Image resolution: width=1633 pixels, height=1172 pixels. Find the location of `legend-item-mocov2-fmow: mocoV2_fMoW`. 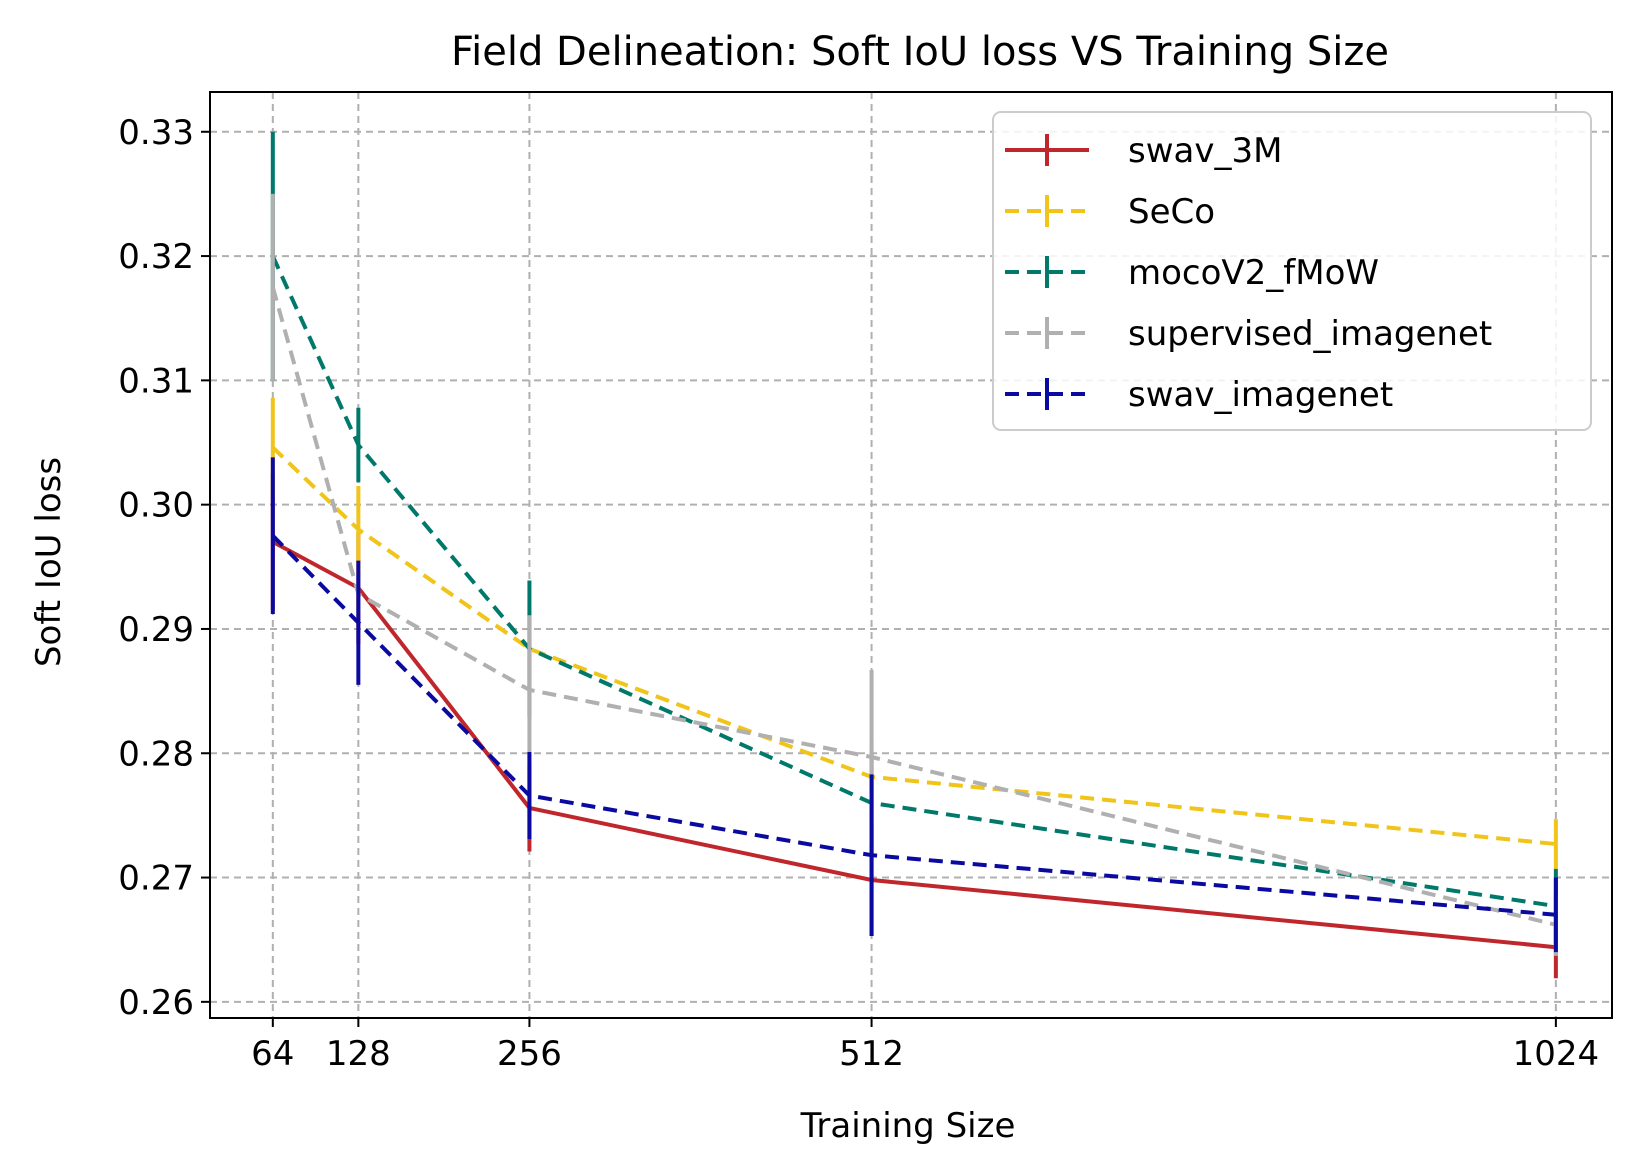

legend-item-mocov2-fmow: mocoV2_fMoW is located at coordinates (1192, 273).